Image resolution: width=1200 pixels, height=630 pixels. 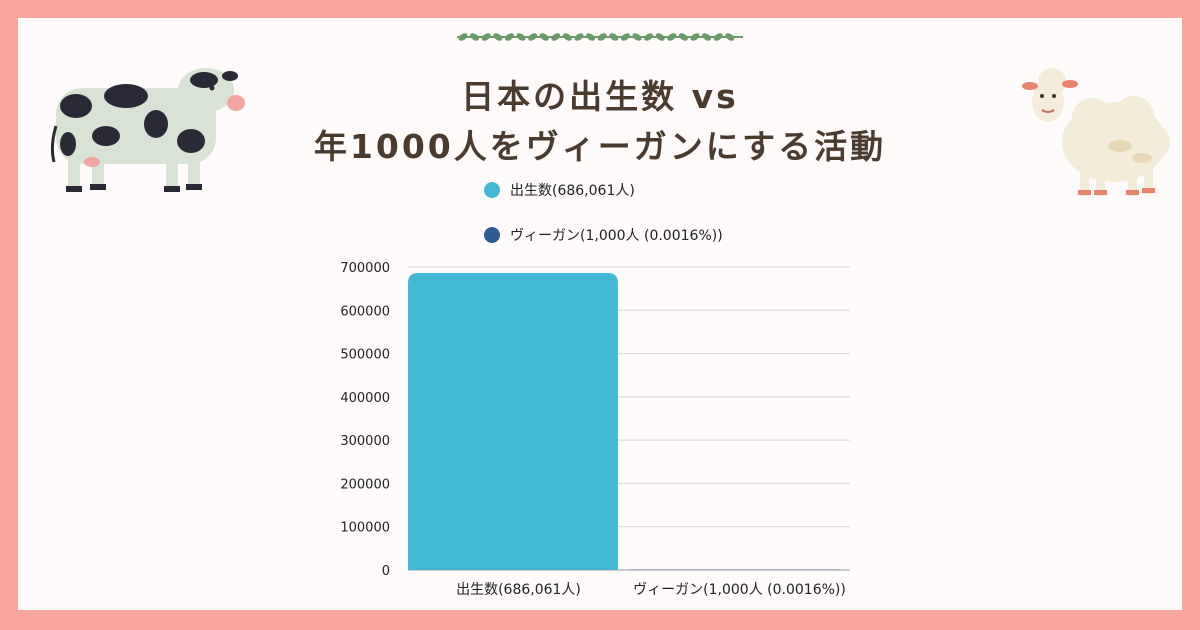 What do you see at coordinates (1096, 132) in the screenshot?
I see `sheep-illustration-icon` at bounding box center [1096, 132].